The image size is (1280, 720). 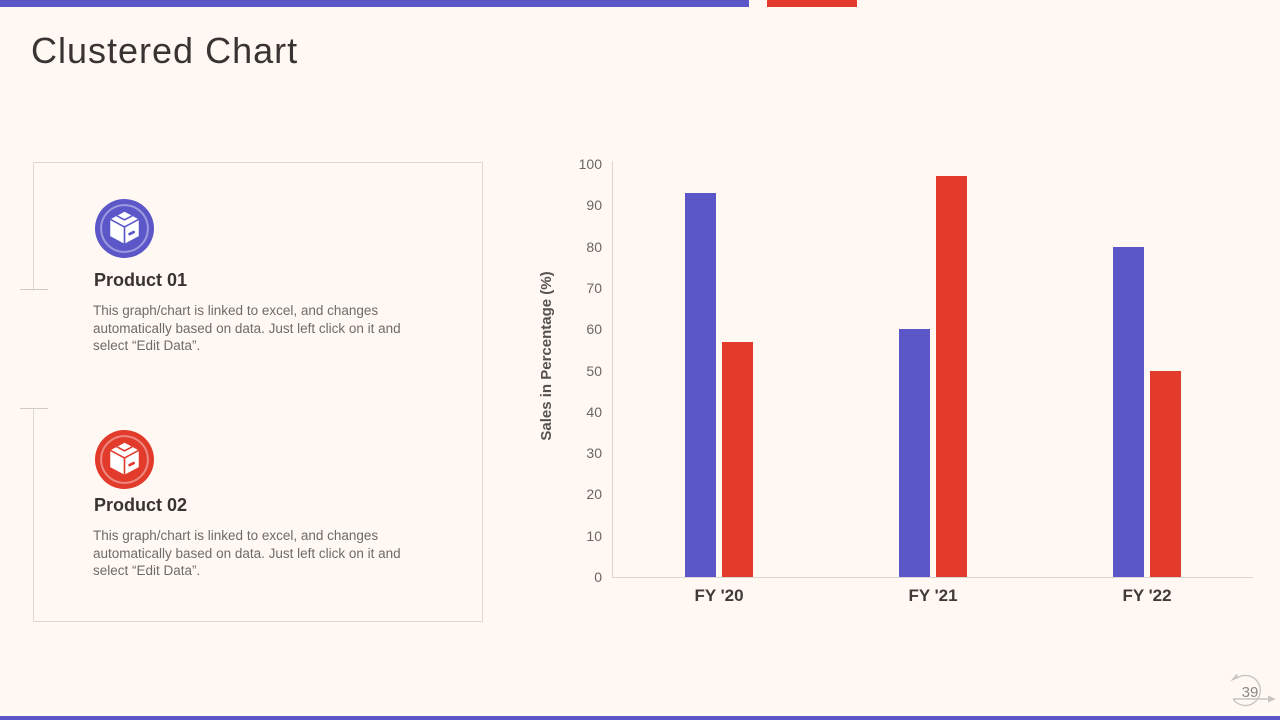 What do you see at coordinates (719, 595) in the screenshot?
I see `x-axis-label: FY '20` at bounding box center [719, 595].